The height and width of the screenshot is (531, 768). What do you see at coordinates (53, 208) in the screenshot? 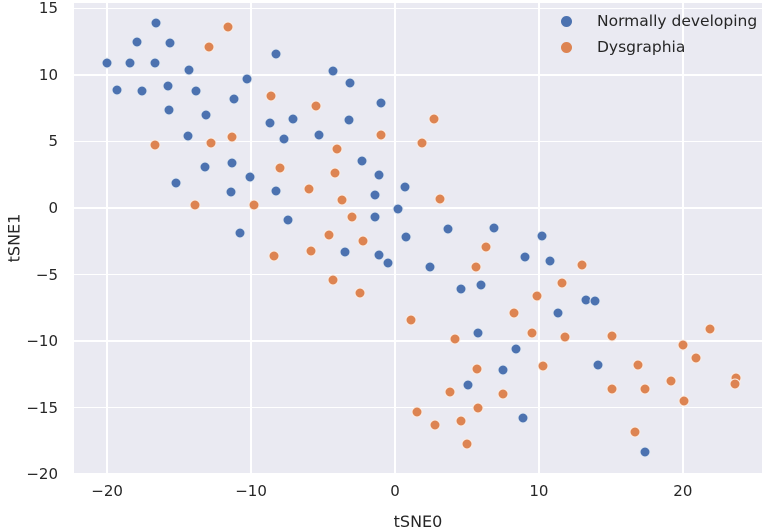
I see `y-tick-label: 0` at bounding box center [53, 208].